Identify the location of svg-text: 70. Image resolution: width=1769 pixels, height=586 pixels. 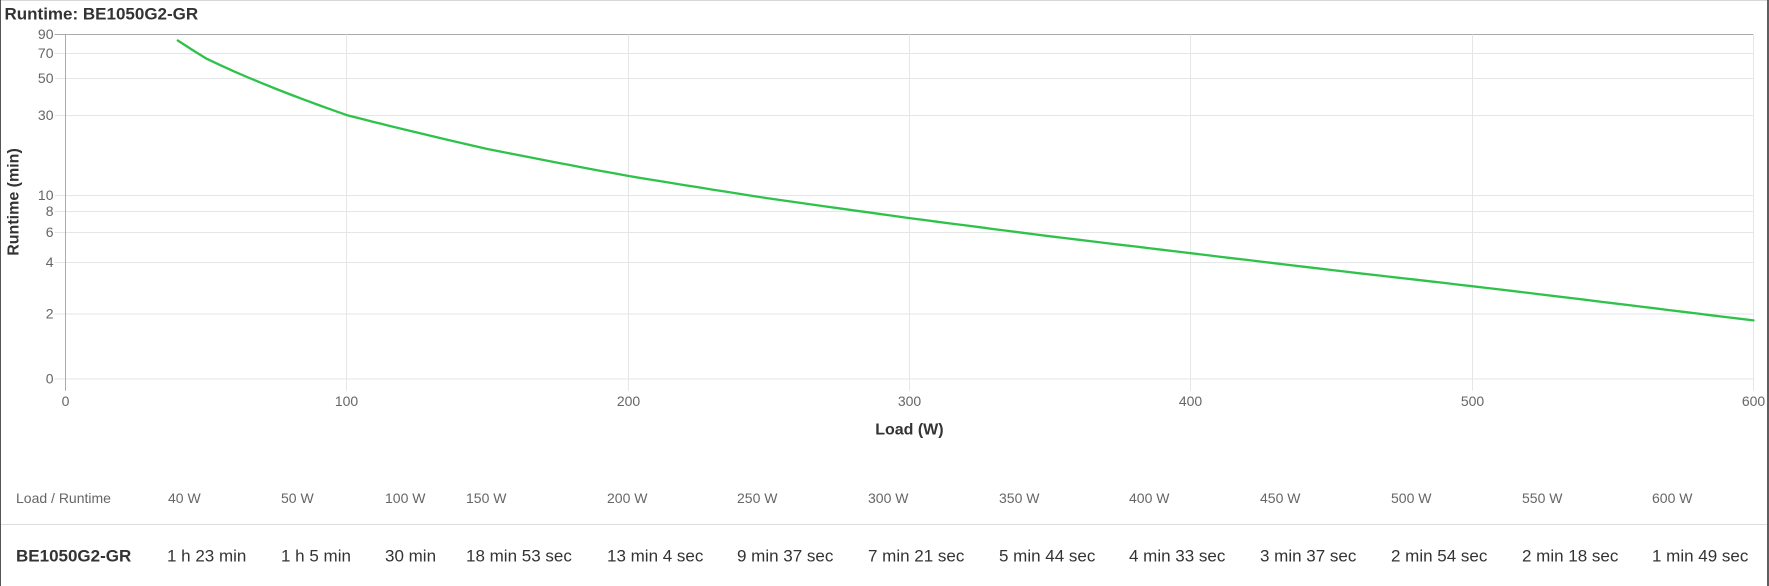
(46, 53).